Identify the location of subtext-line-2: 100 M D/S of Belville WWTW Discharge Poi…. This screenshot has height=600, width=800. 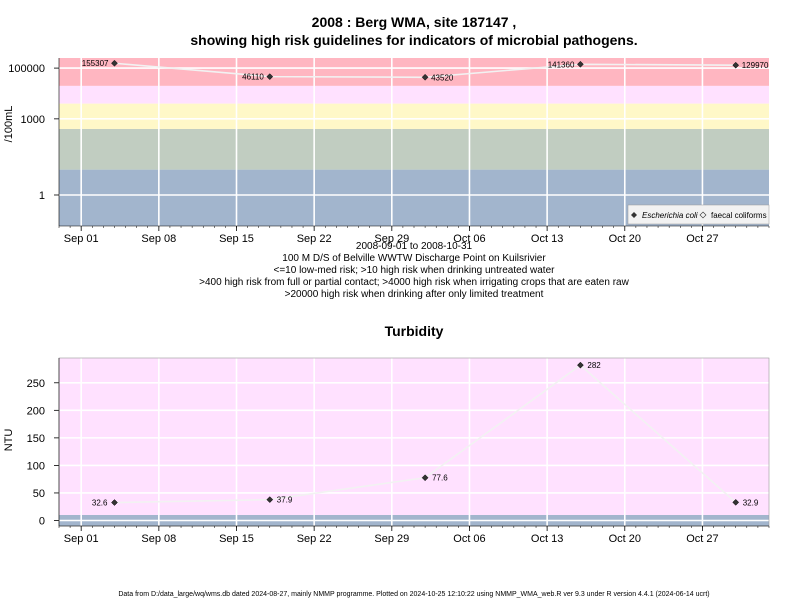
(414, 258).